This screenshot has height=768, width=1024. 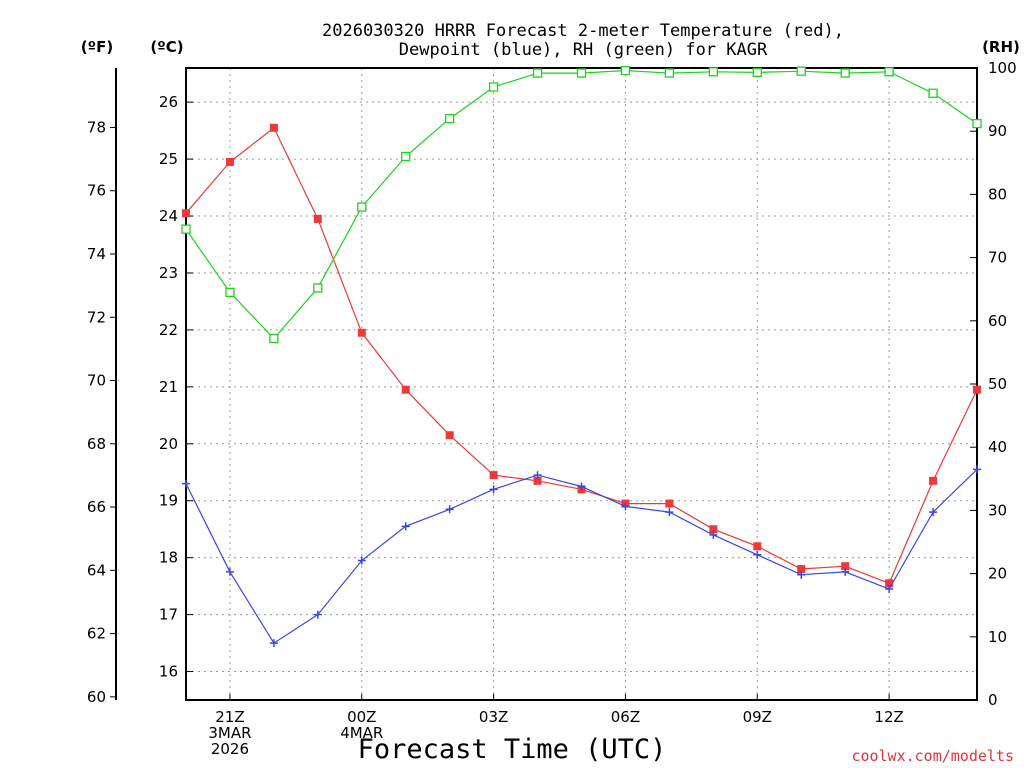 I want to click on celsius-tick-label: 22, so click(x=168, y=330).